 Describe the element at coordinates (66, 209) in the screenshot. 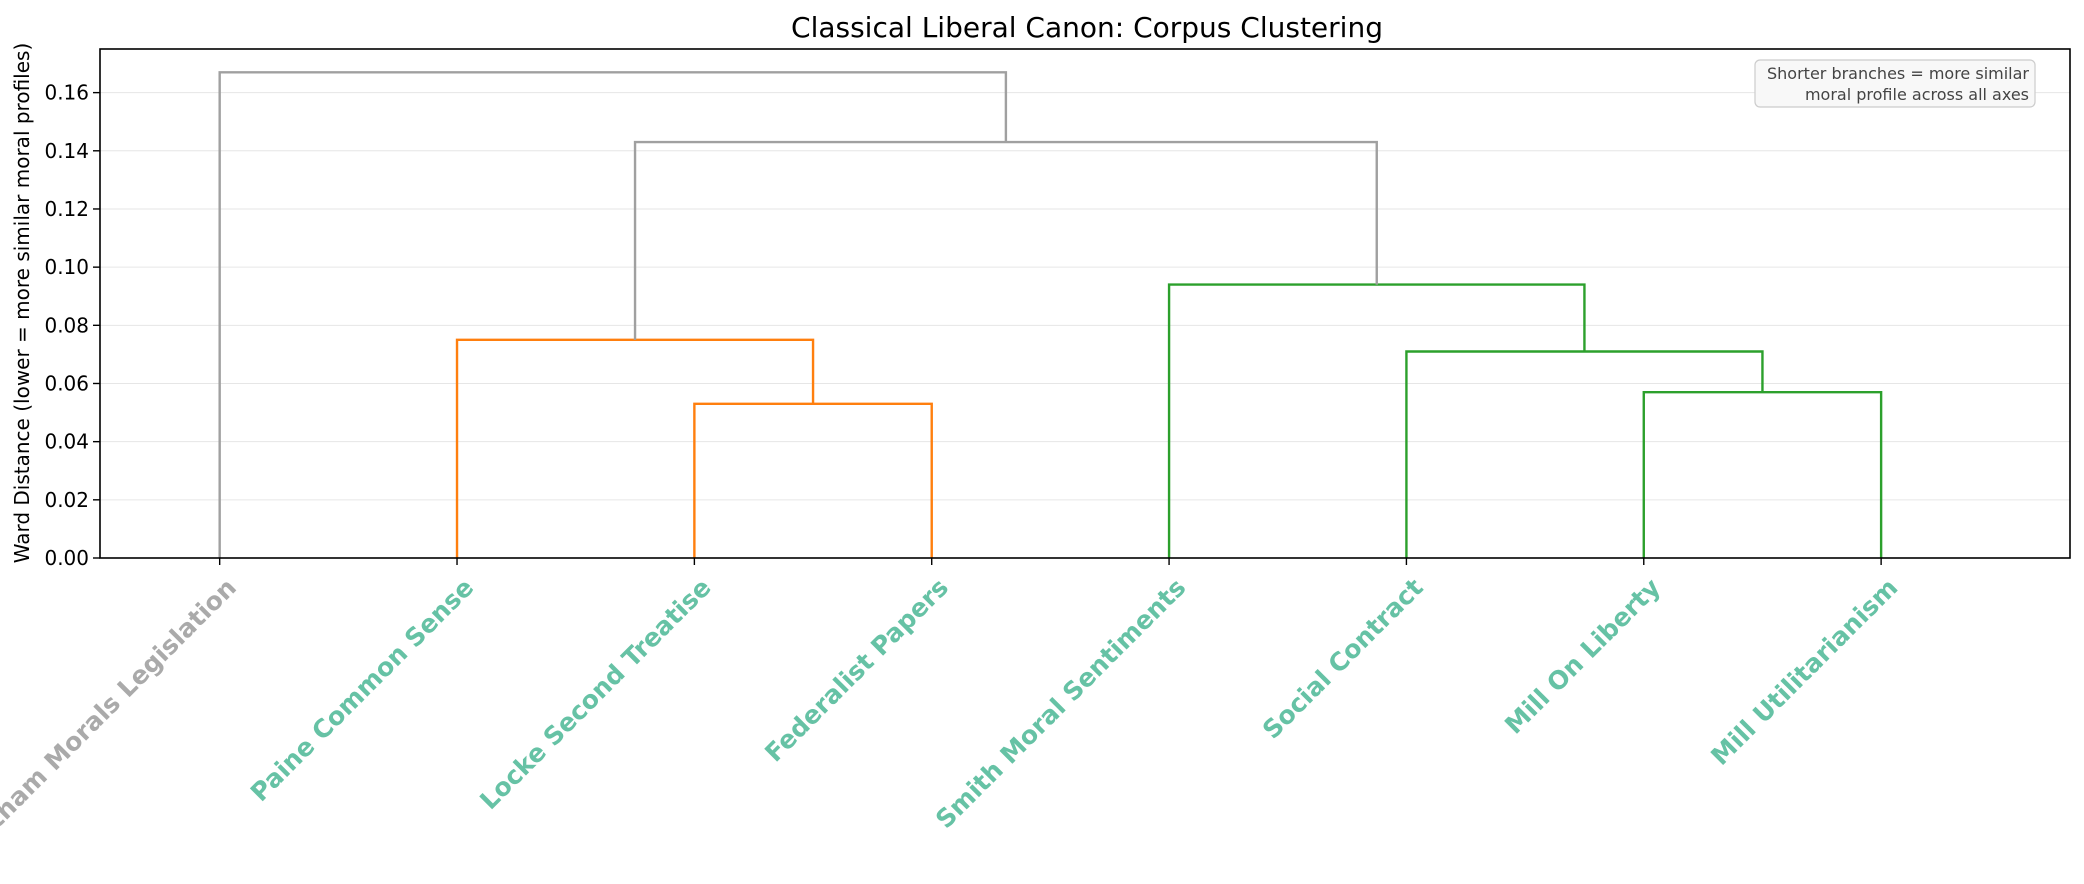

I see `y-tick-label: 0.12` at that location.